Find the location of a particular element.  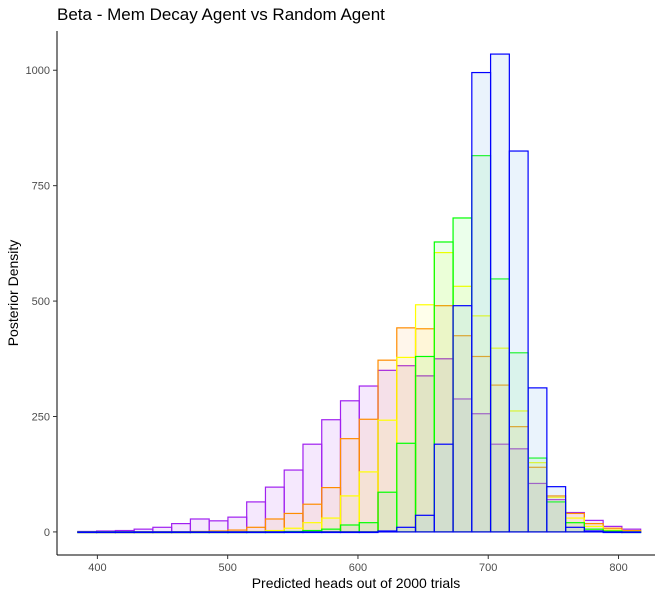

y-tick-label: 500 is located at coordinates (41, 302).